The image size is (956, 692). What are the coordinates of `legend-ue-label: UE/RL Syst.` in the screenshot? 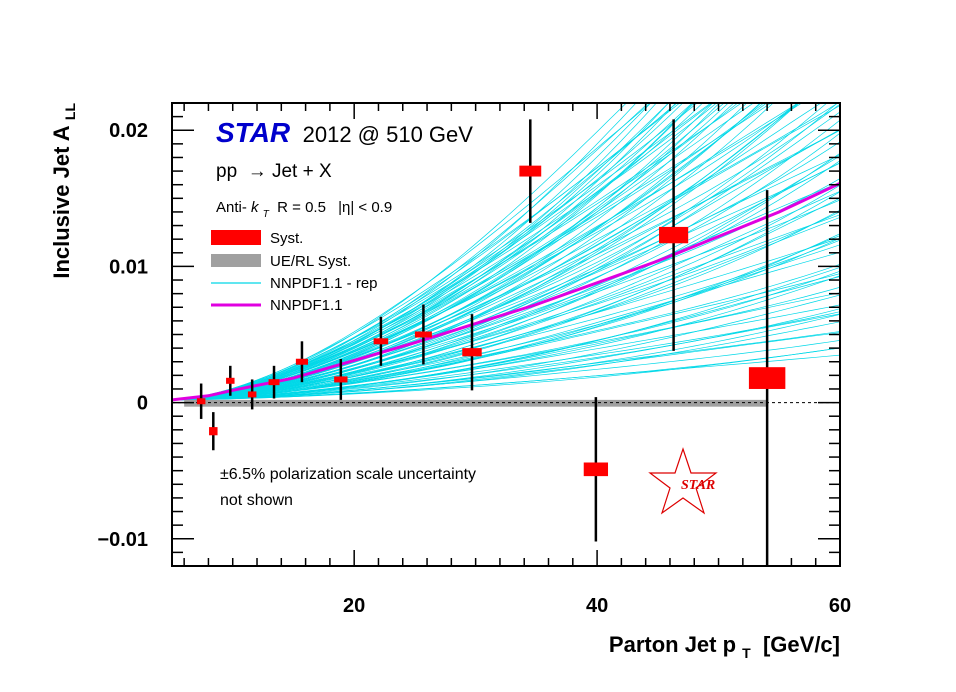 It's located at (310, 261).